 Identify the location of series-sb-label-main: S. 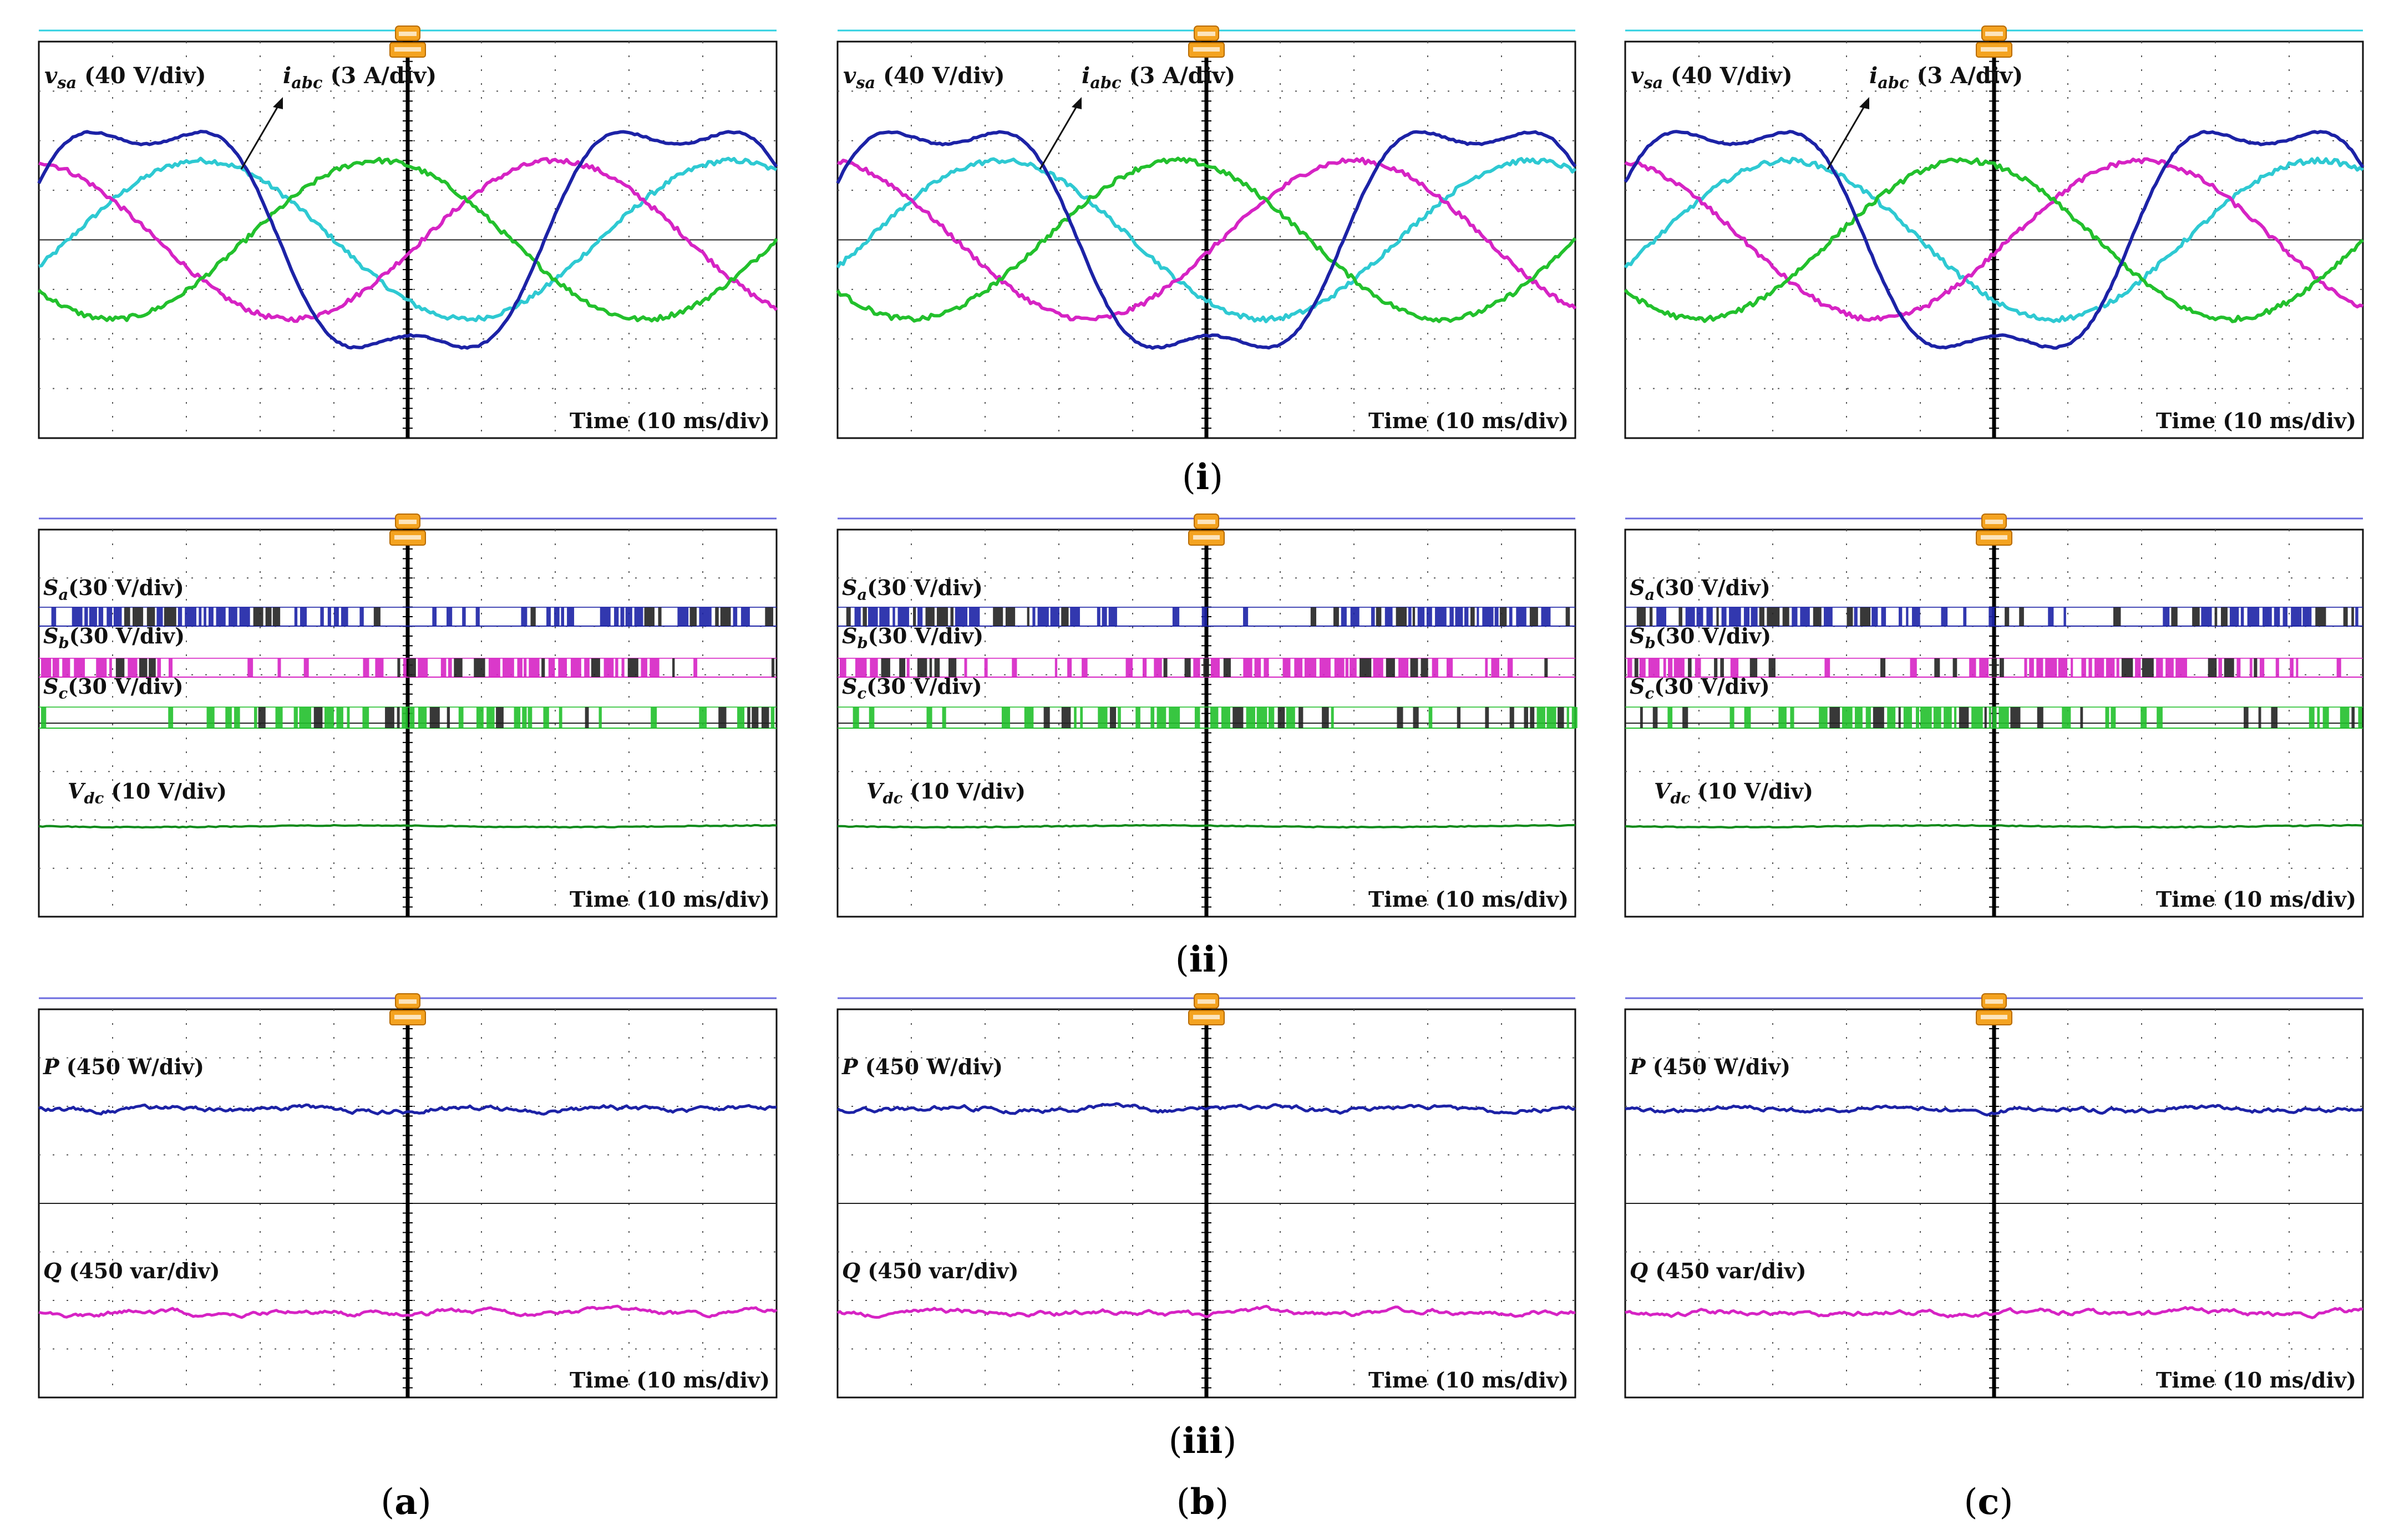
(50, 635).